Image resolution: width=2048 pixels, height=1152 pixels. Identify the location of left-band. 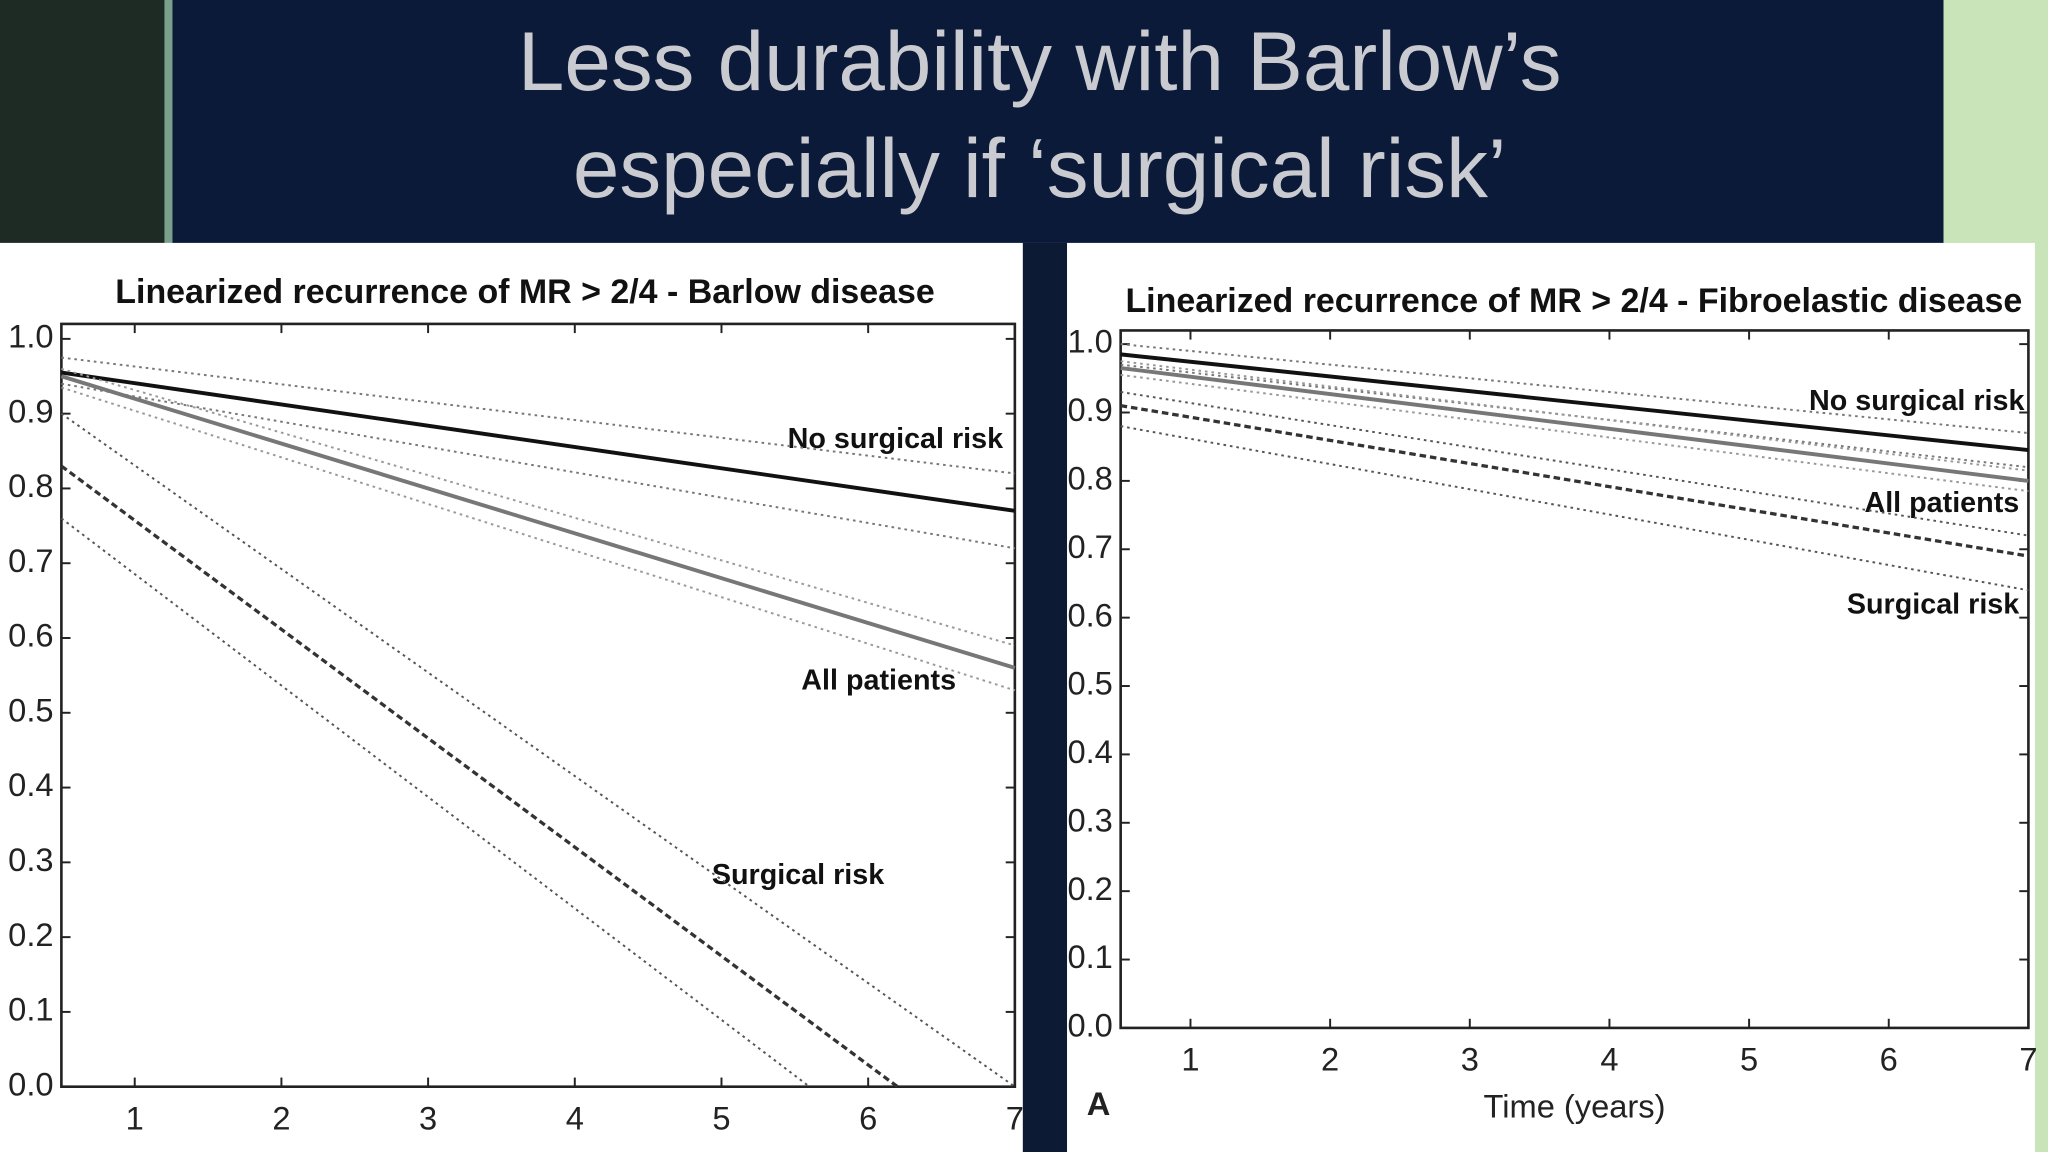
(82, 121).